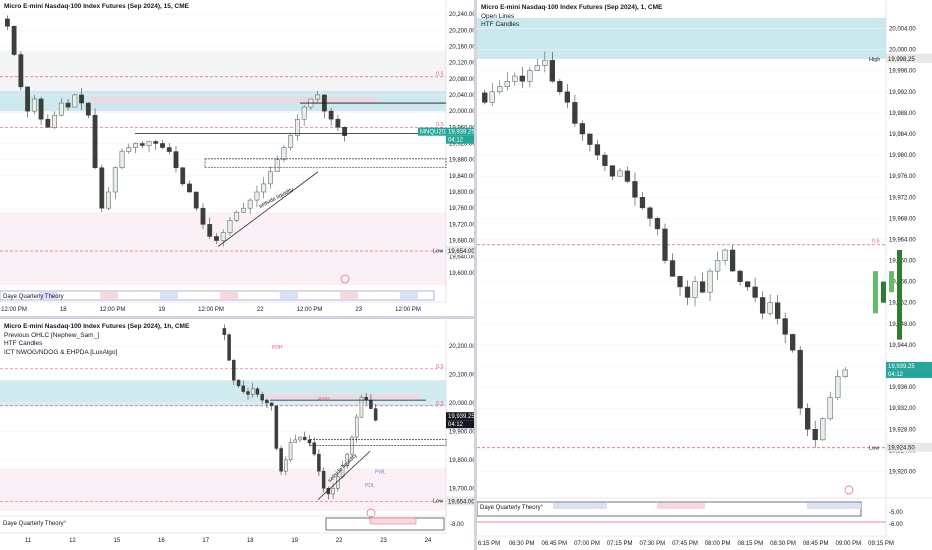 The image size is (932, 550). What do you see at coordinates (223, 393) in the screenshot?
I see `fvg-cyan-zone` at bounding box center [223, 393].